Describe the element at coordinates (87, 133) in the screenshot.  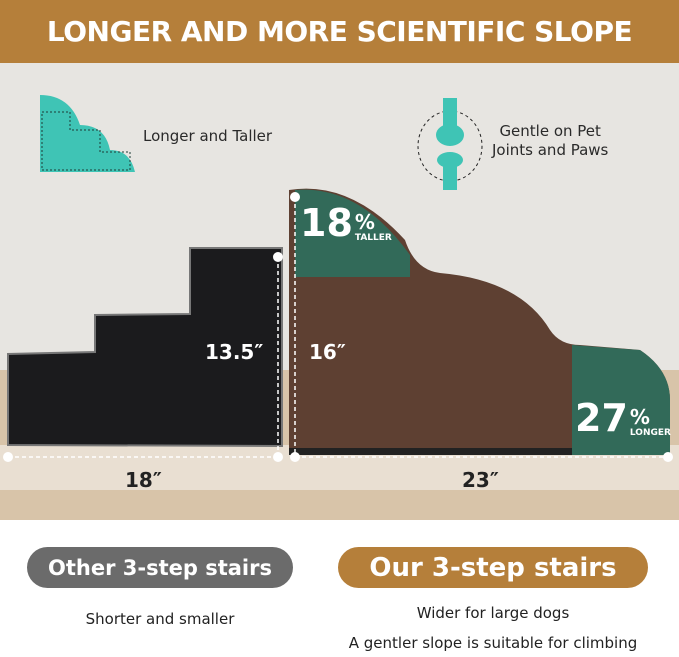
I see `stair-outline-icon` at that location.